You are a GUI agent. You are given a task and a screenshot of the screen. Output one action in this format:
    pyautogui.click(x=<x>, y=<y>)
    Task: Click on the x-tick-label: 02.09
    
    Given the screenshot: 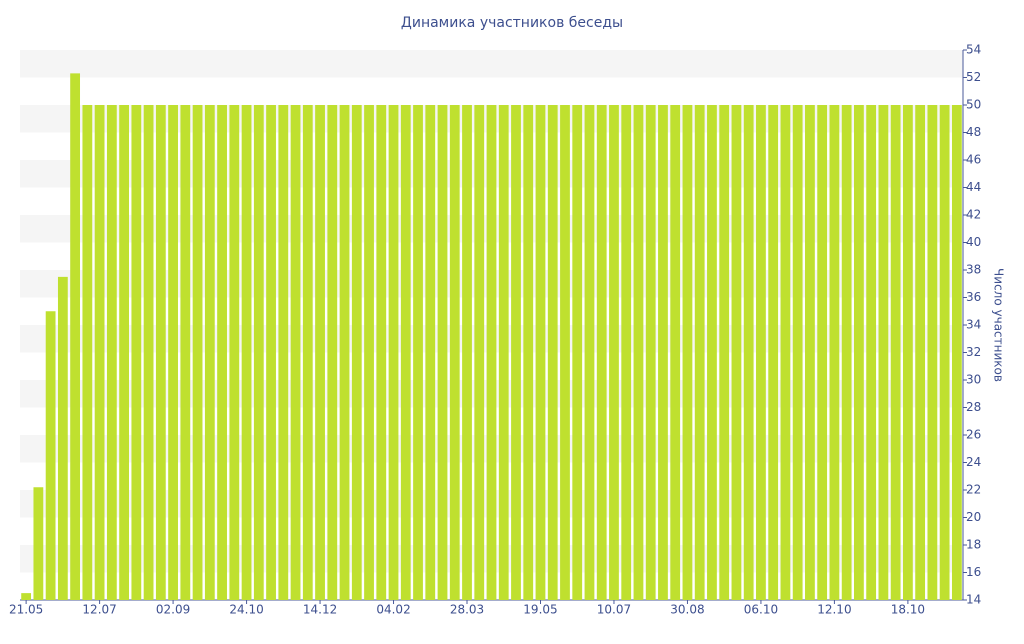 What is the action you would take?
    pyautogui.click(x=173, y=610)
    